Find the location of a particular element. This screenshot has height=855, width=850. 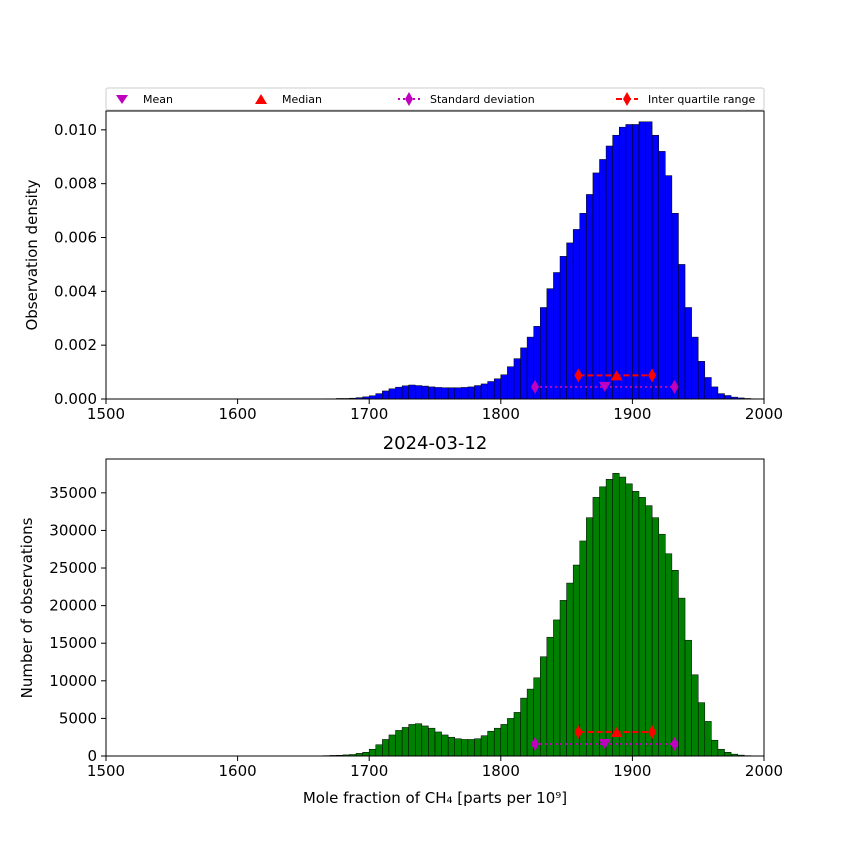

x-tick-label: 2000 is located at coordinates (764, 771).